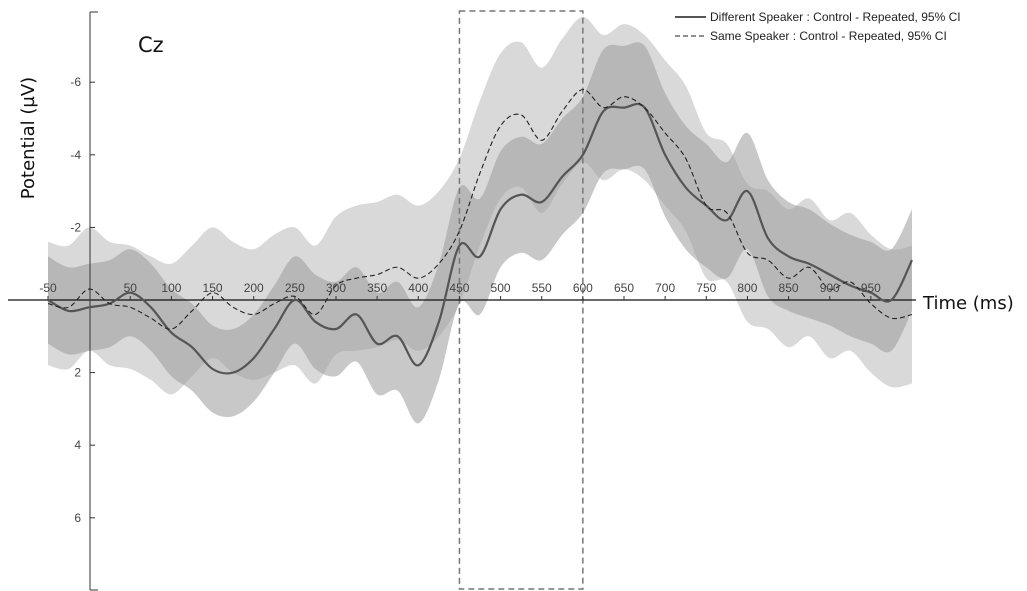 The width and height of the screenshot is (1027, 591). What do you see at coordinates (77, 445) in the screenshot?
I see `y-tick-label: 4` at bounding box center [77, 445].